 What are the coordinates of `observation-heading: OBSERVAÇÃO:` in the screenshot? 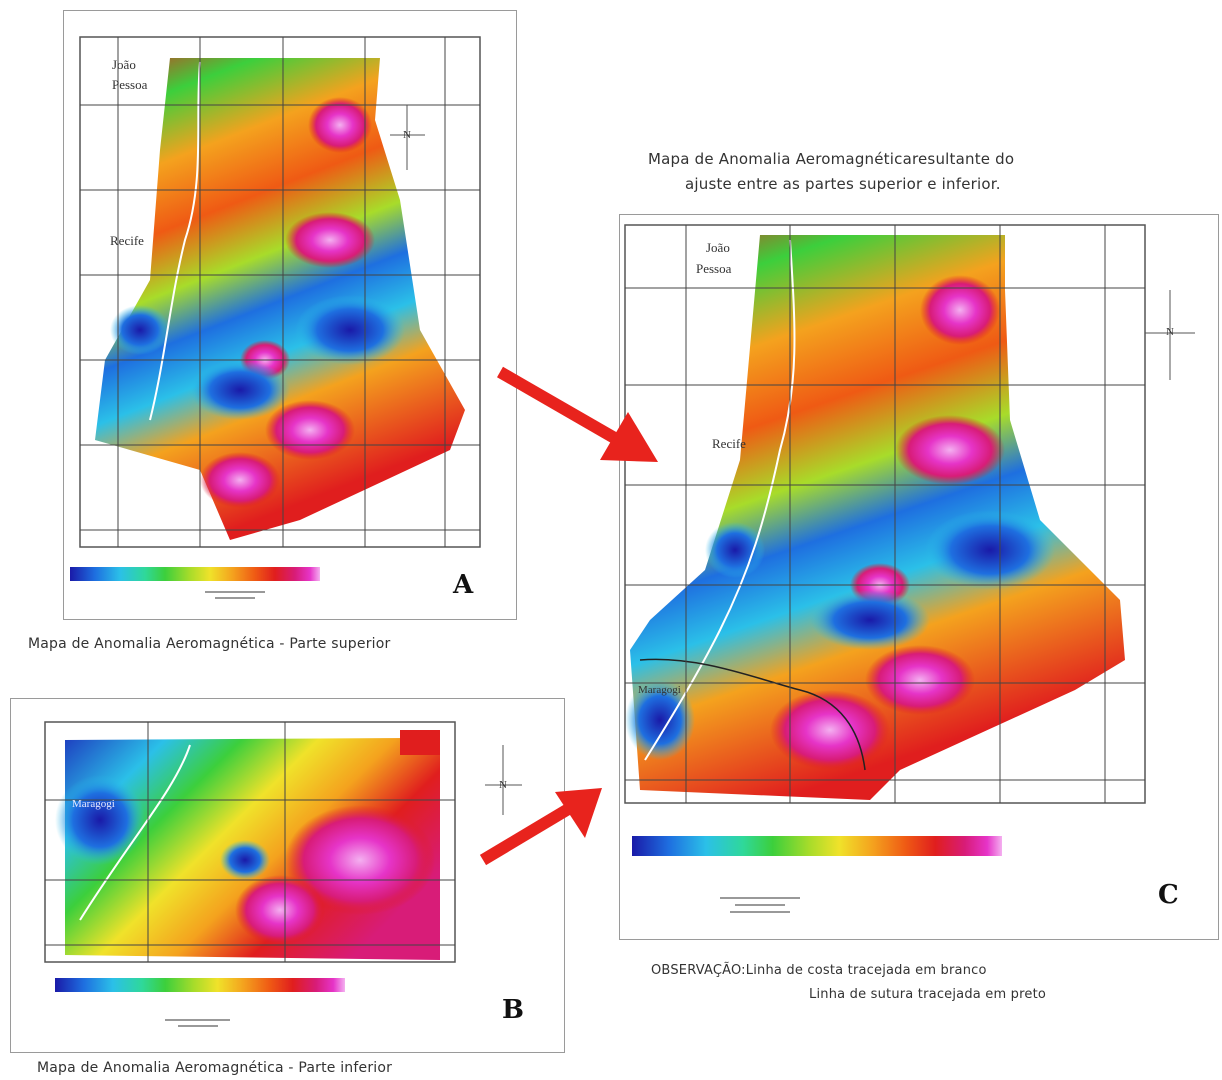 It's located at (698, 970).